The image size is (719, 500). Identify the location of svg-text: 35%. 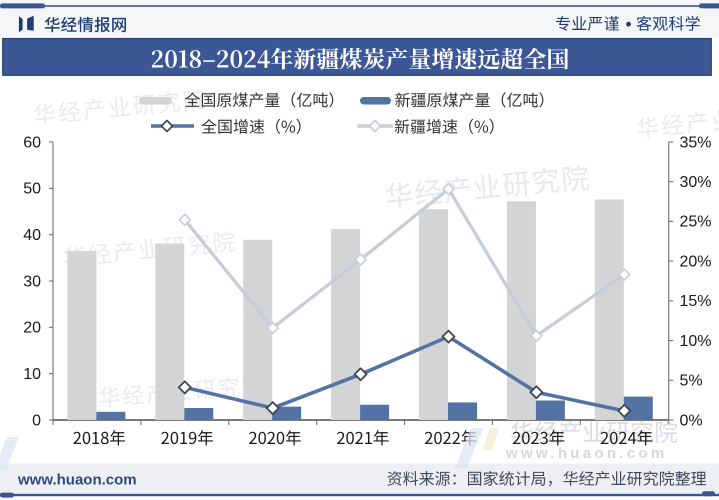
(696, 142).